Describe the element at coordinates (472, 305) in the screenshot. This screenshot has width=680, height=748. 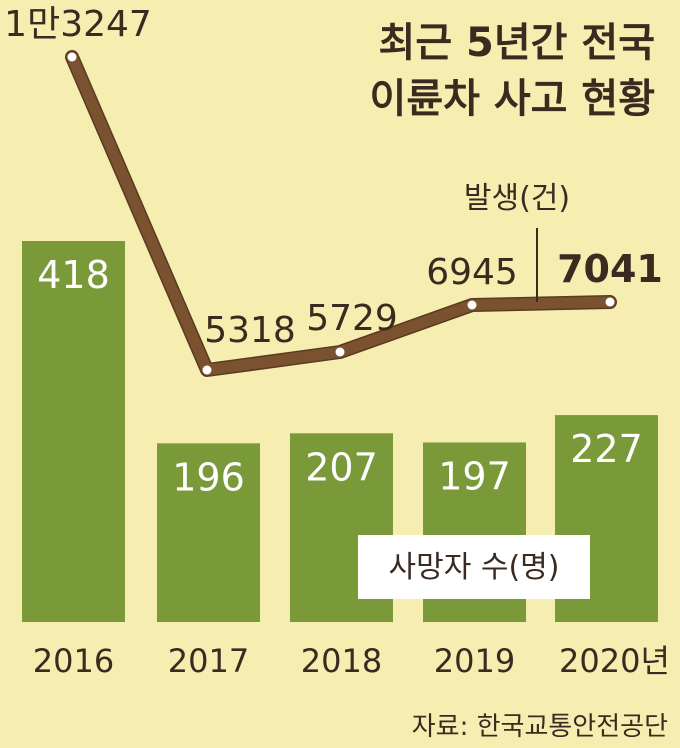
I see `line-point-2019` at that location.